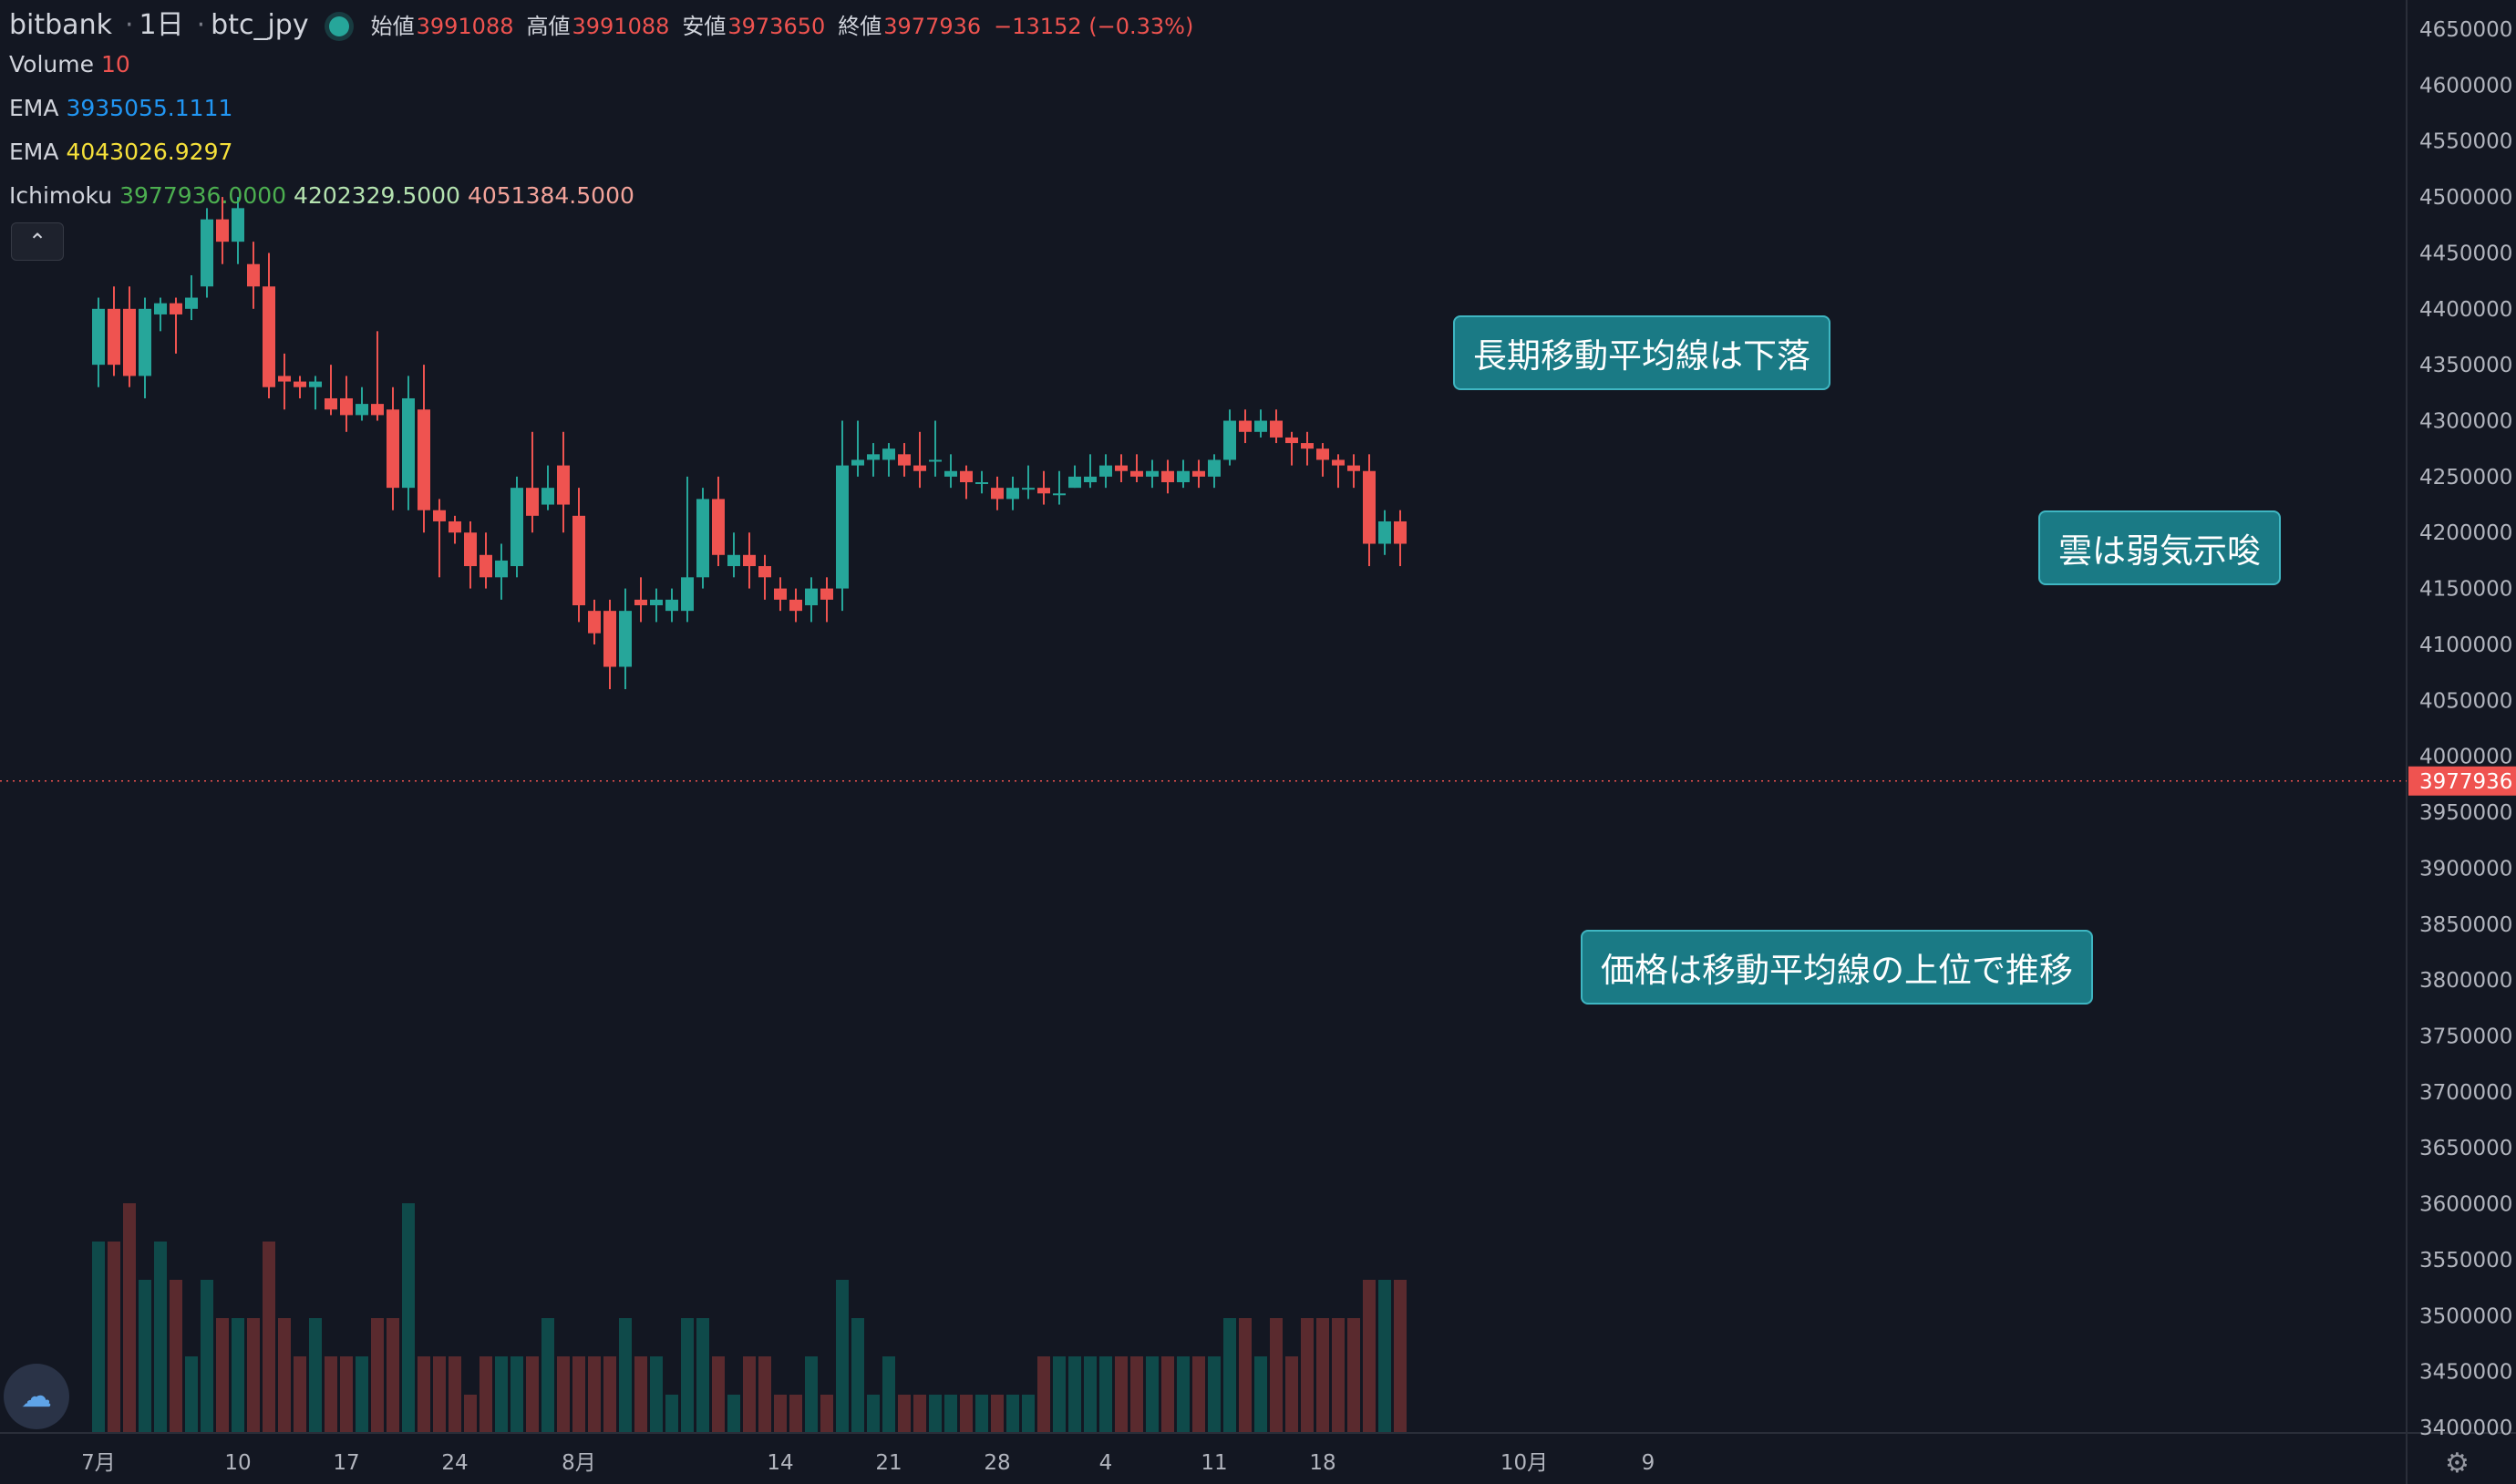 This screenshot has height=1484, width=2516. I want to click on time-axis: 7月 10 17 24 8月 14 21 28 4 11 18 10月 9, so click(868, 1463).